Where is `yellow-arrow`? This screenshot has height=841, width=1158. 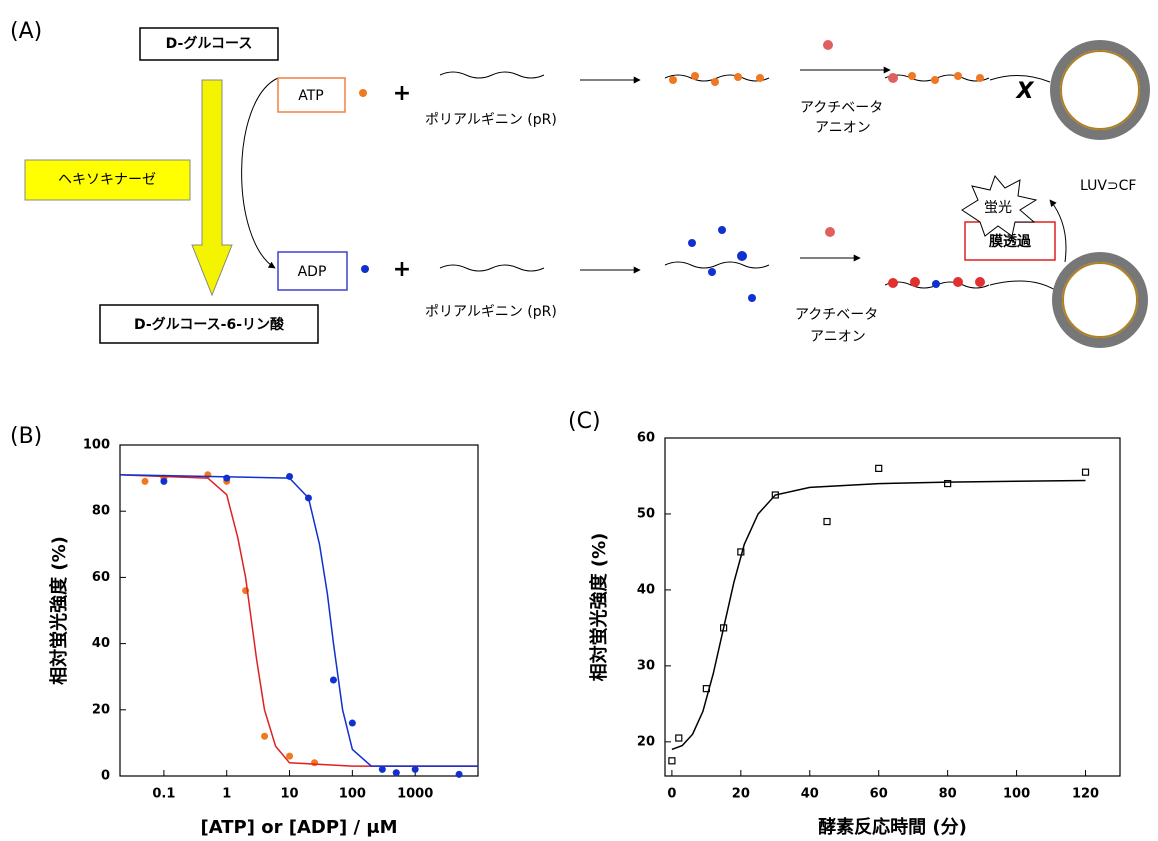
yellow-arrow is located at coordinates (212, 188).